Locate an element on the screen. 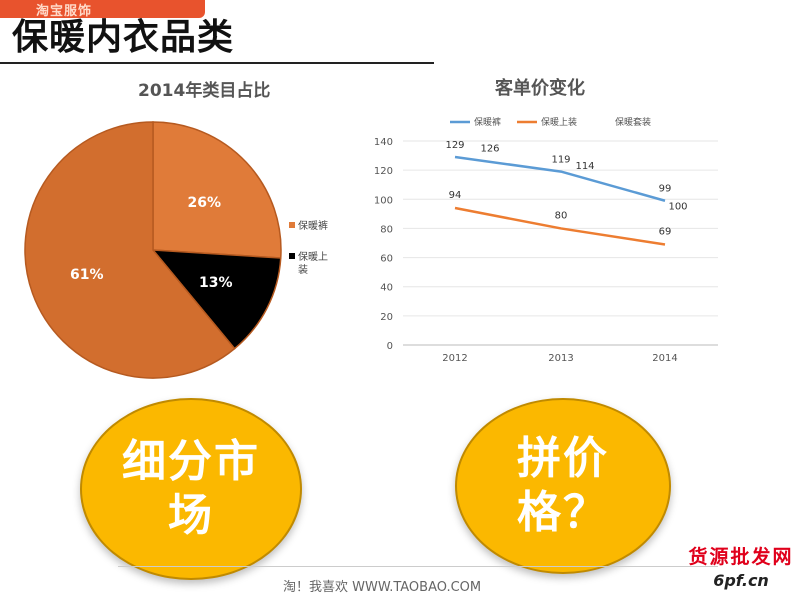  data-label: 80 is located at coordinates (561, 215).